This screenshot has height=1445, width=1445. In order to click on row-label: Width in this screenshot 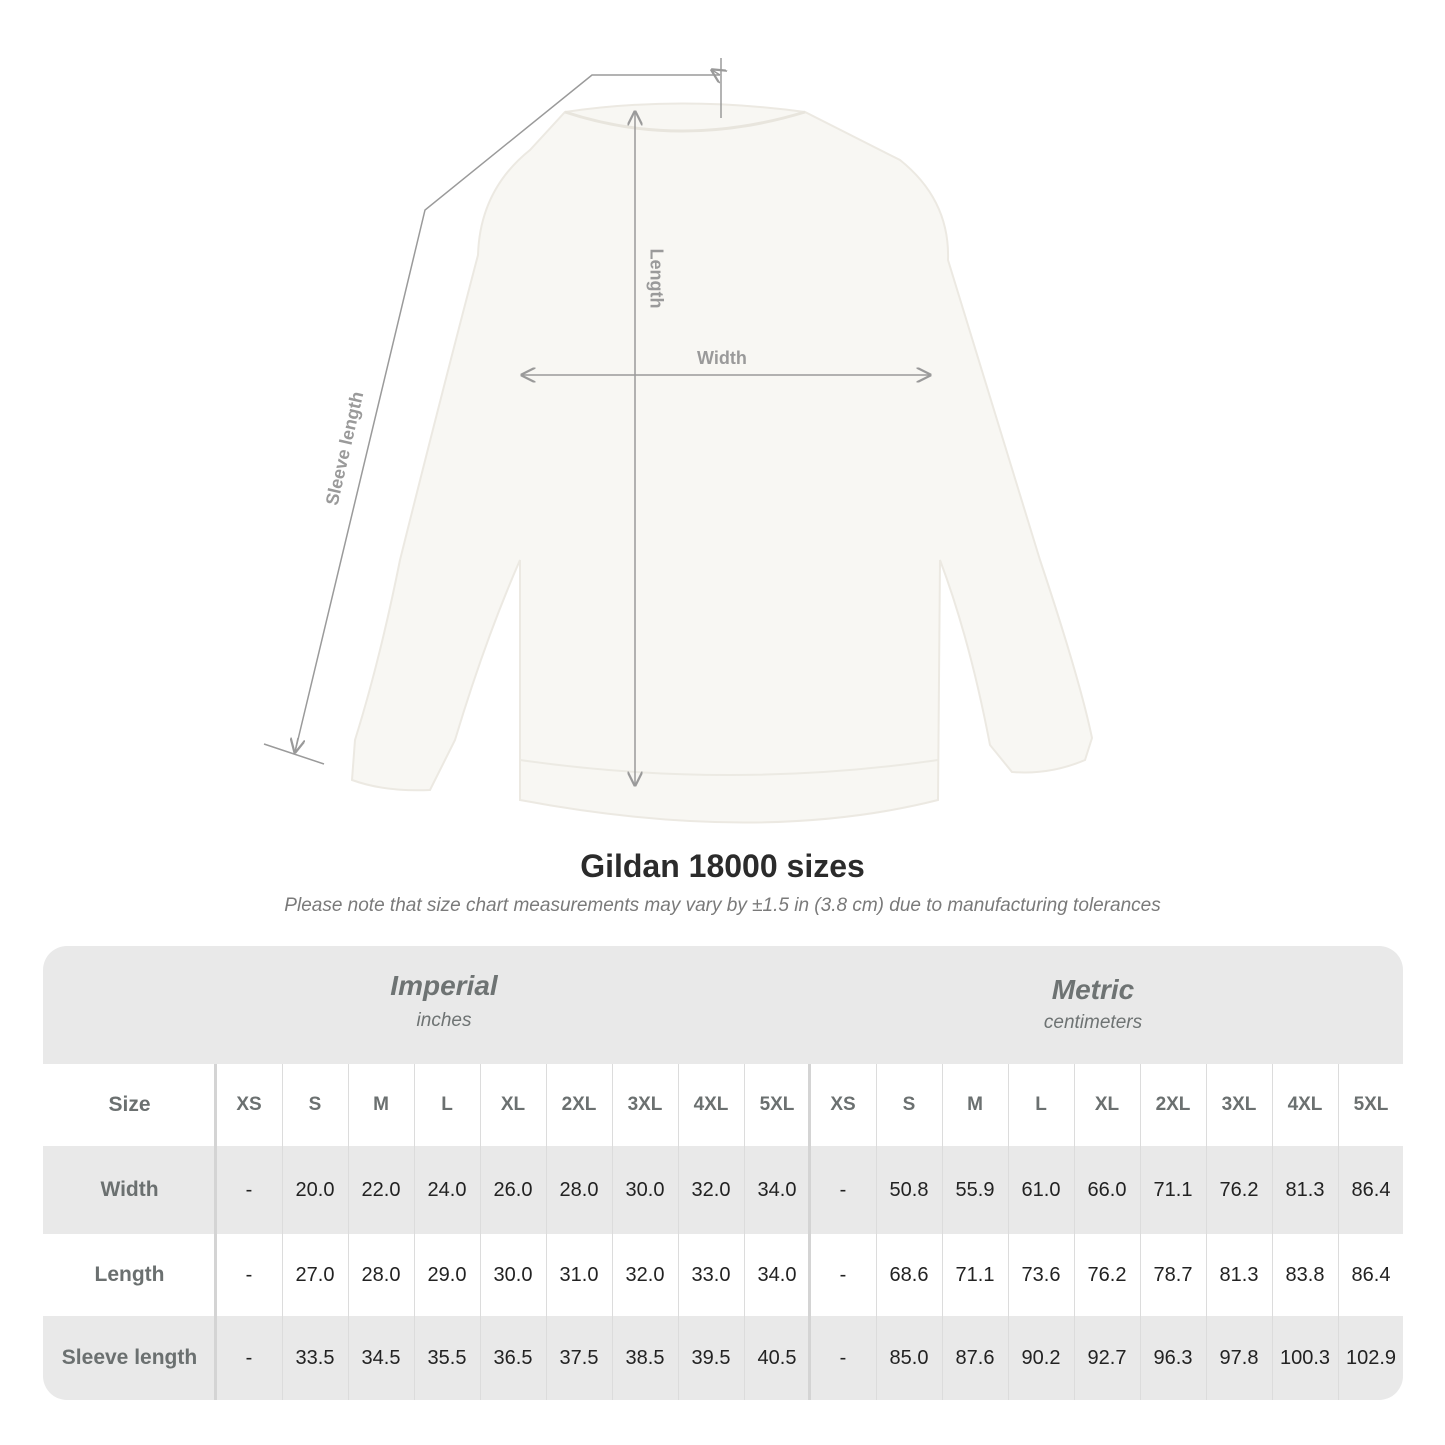, I will do `click(129, 1189)`.